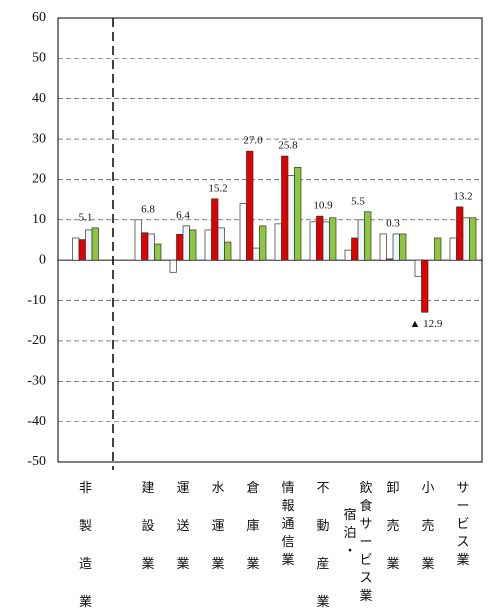 The height and width of the screenshot is (616, 488). Describe the element at coordinates (148, 209) in the screenshot. I see `value-label: 6.8` at that location.